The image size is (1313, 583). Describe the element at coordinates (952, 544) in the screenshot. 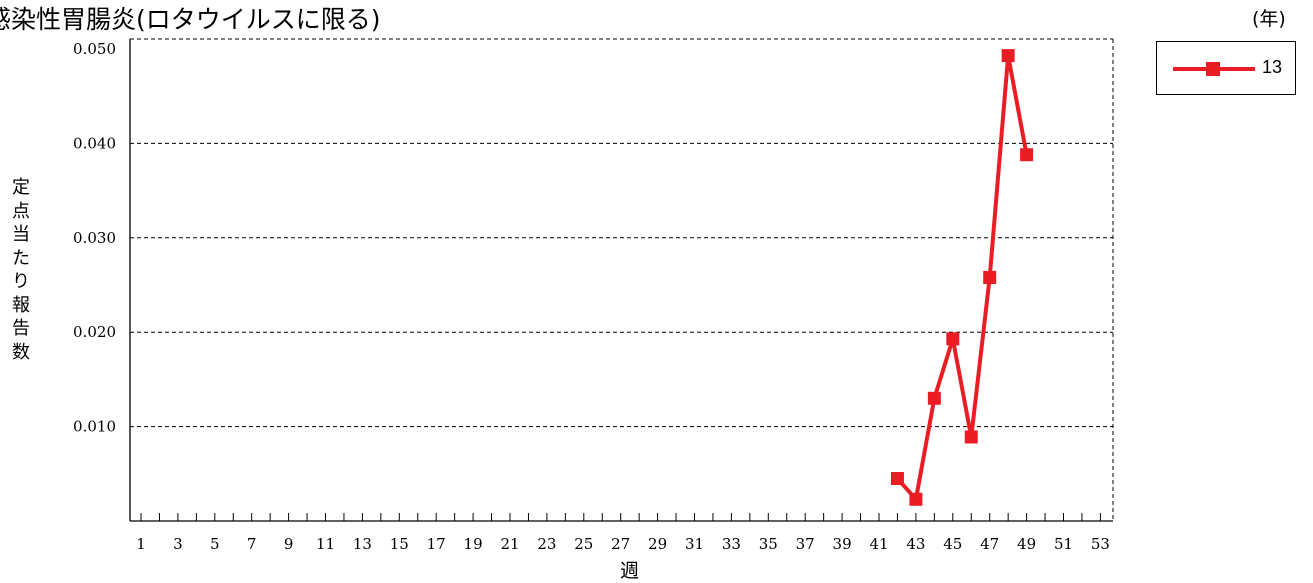

I see `x-tick-label: 45` at that location.